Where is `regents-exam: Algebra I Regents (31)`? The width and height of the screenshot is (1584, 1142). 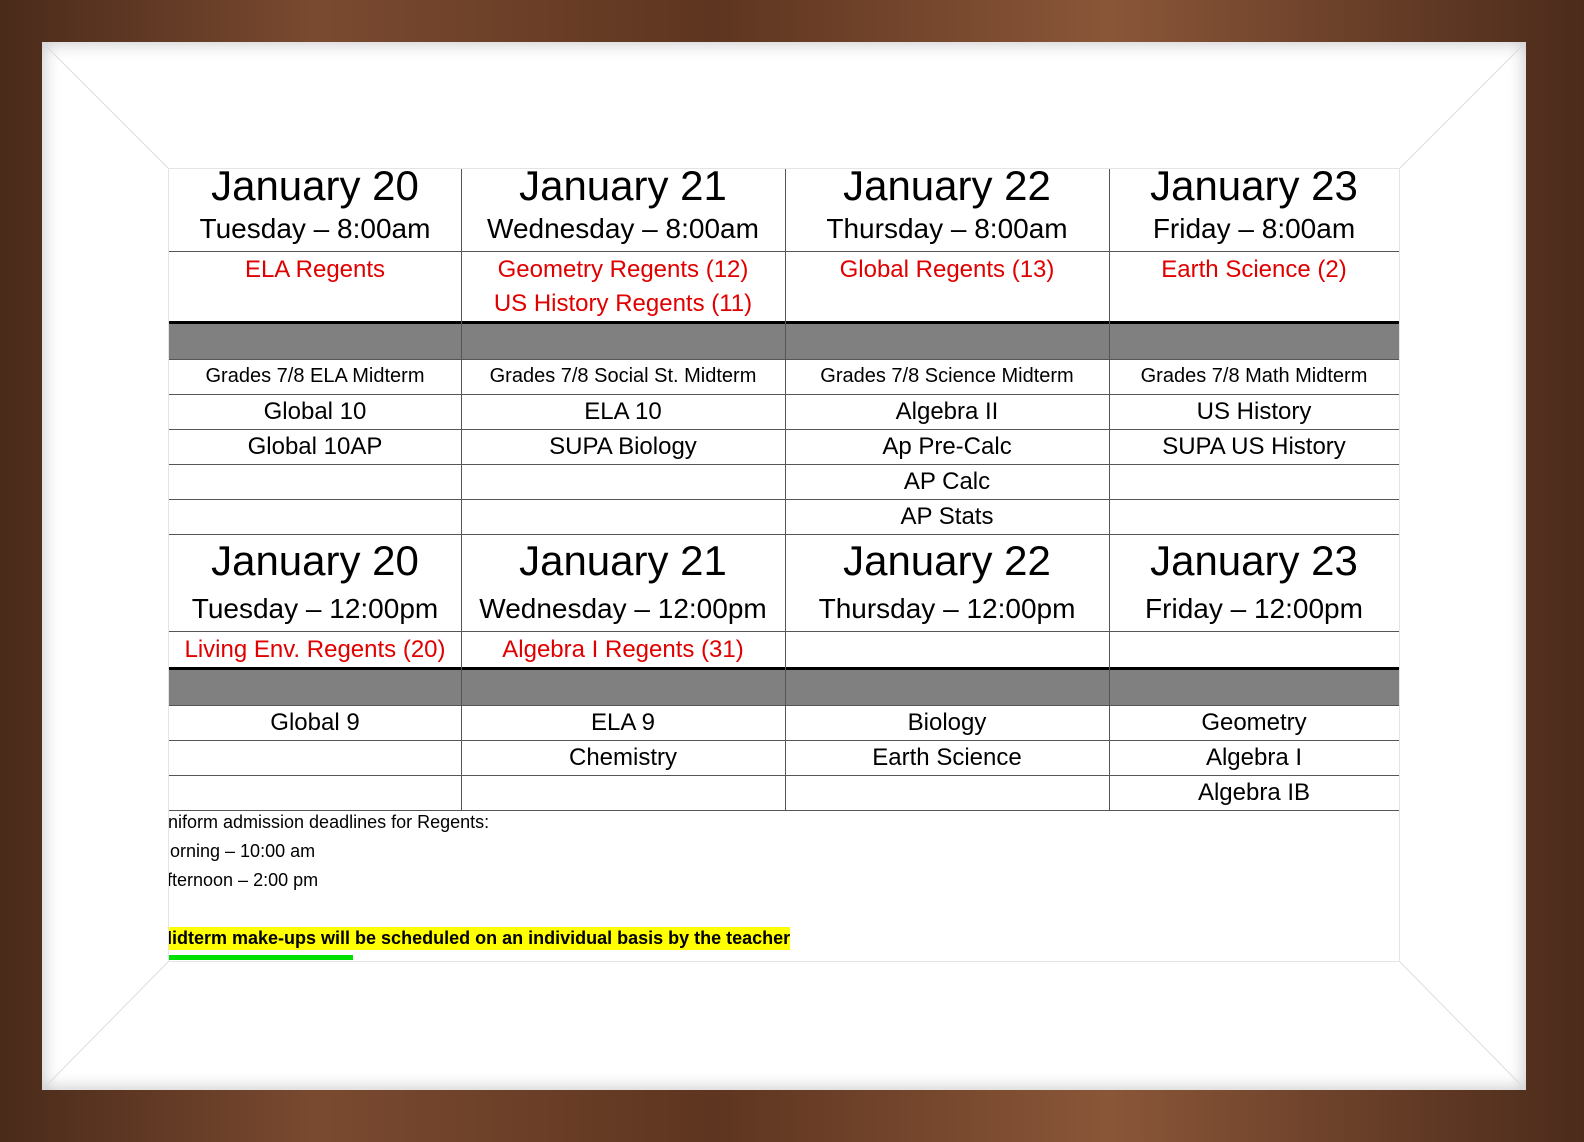
regents-exam: Algebra I Regents (31) is located at coordinates (623, 649).